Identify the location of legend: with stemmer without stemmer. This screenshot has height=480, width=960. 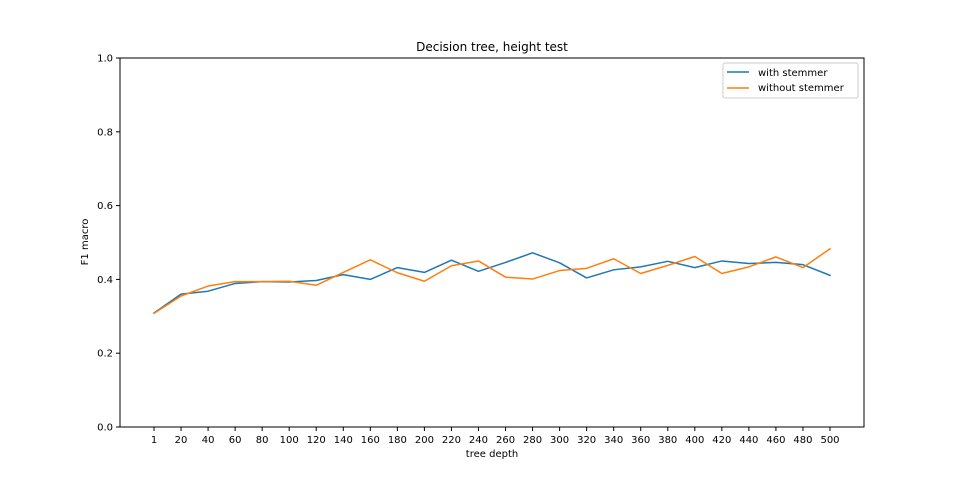
(790, 80).